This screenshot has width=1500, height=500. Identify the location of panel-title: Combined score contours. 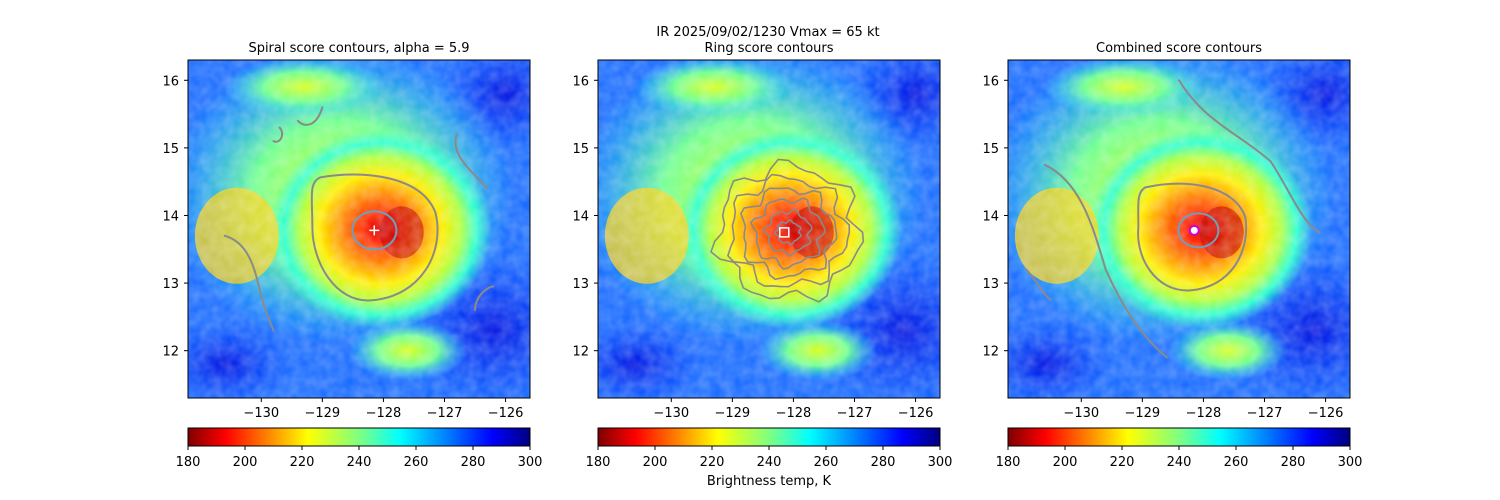
(1179, 48).